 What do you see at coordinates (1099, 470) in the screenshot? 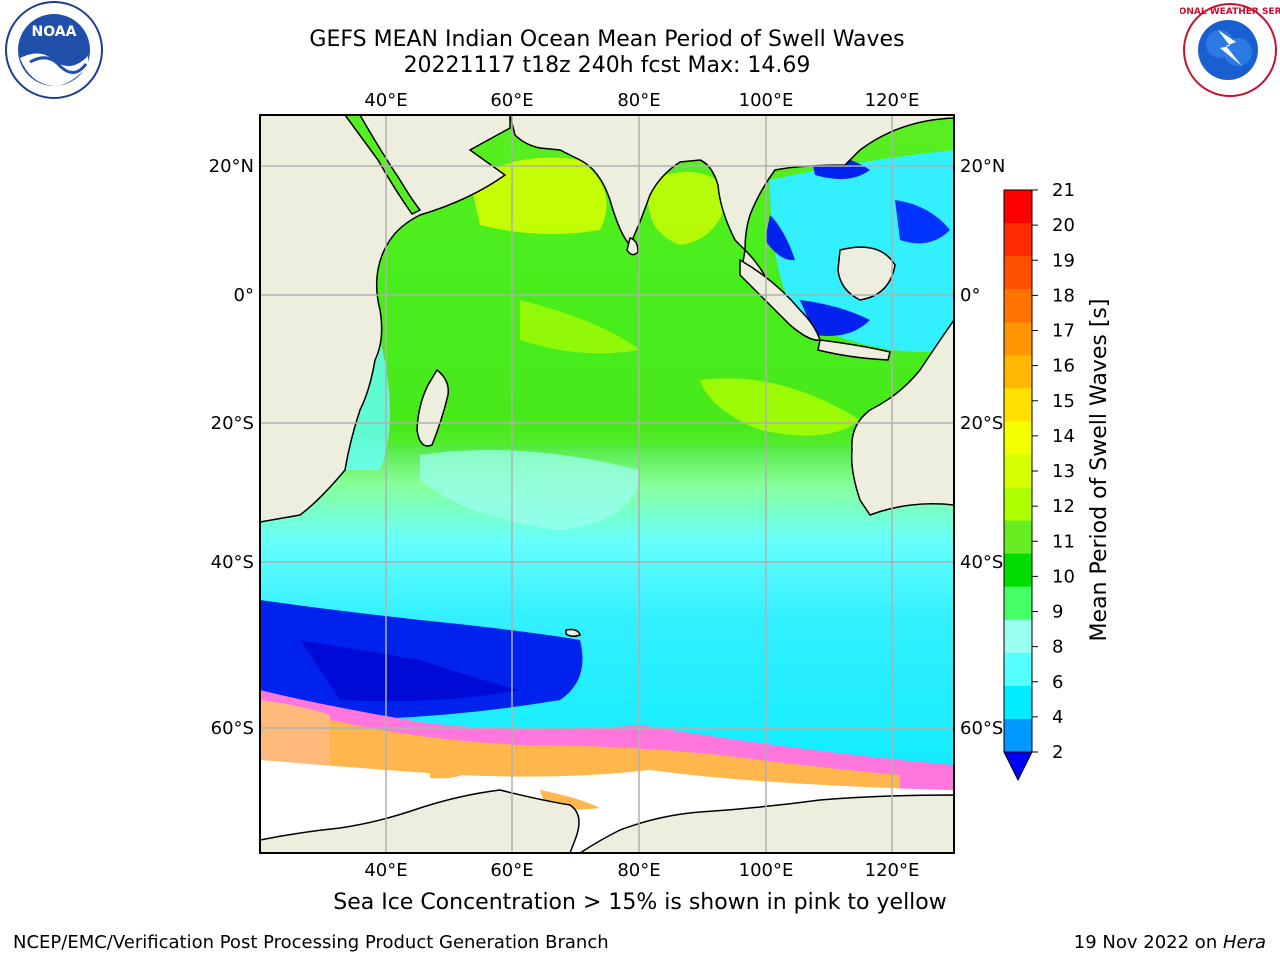
I see `colorbar-label: Mean Period of Swell Waves [s]` at bounding box center [1099, 470].